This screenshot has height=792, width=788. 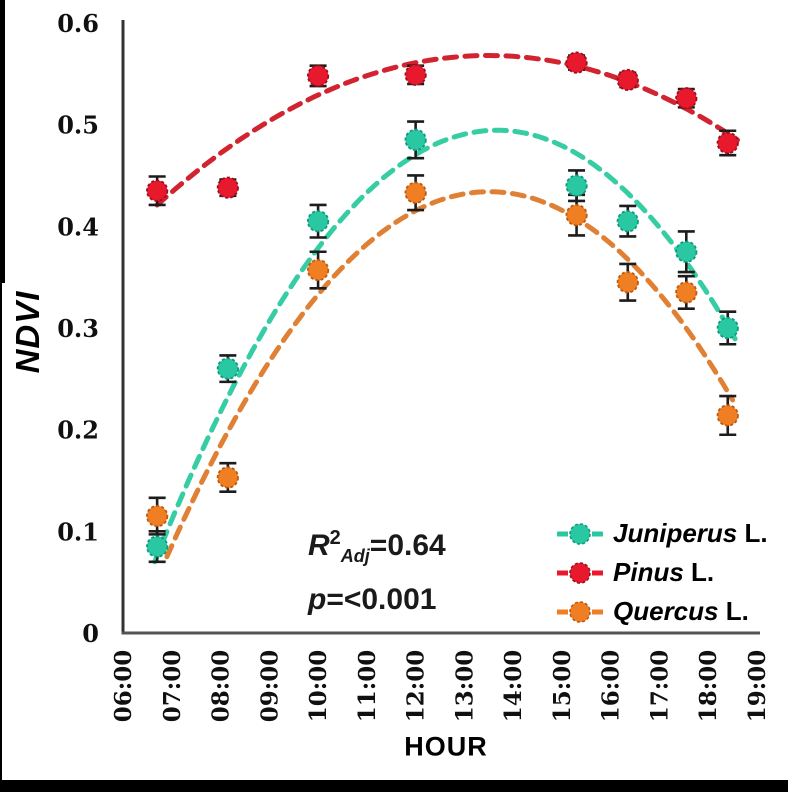 What do you see at coordinates (446, 746) in the screenshot?
I see `x-axis-title: HOUR` at bounding box center [446, 746].